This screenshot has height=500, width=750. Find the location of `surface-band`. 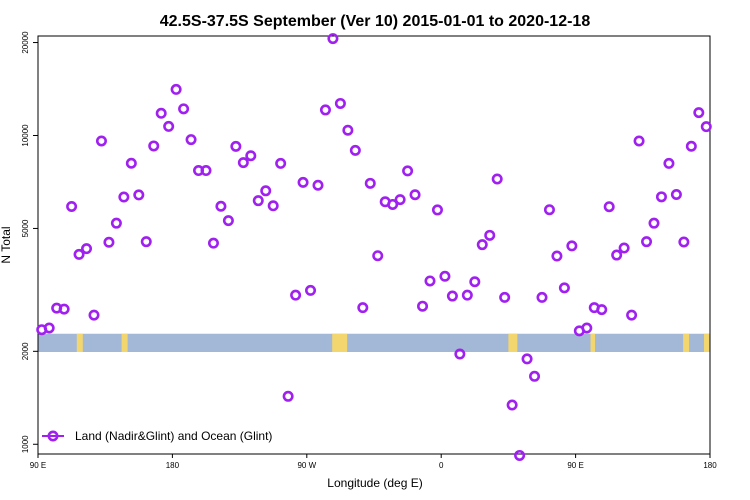

surface-band is located at coordinates (374, 342).